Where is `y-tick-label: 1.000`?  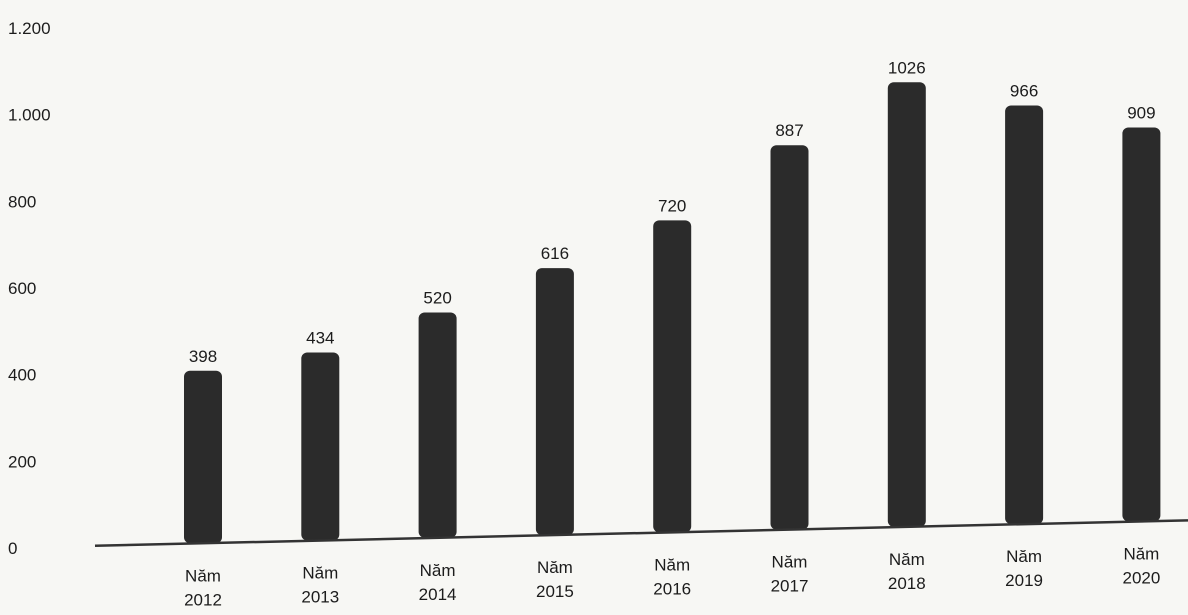
y-tick-label: 1.000 is located at coordinates (29, 115).